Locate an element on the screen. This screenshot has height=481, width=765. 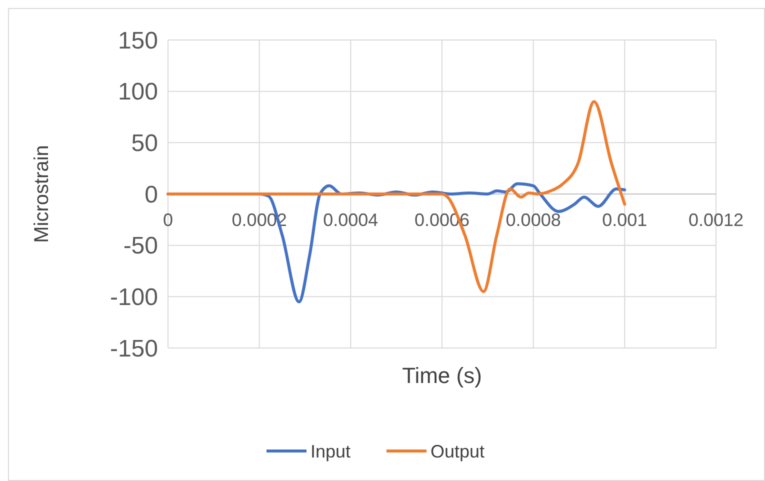
x-axis-title: Time (s) is located at coordinates (442, 375).